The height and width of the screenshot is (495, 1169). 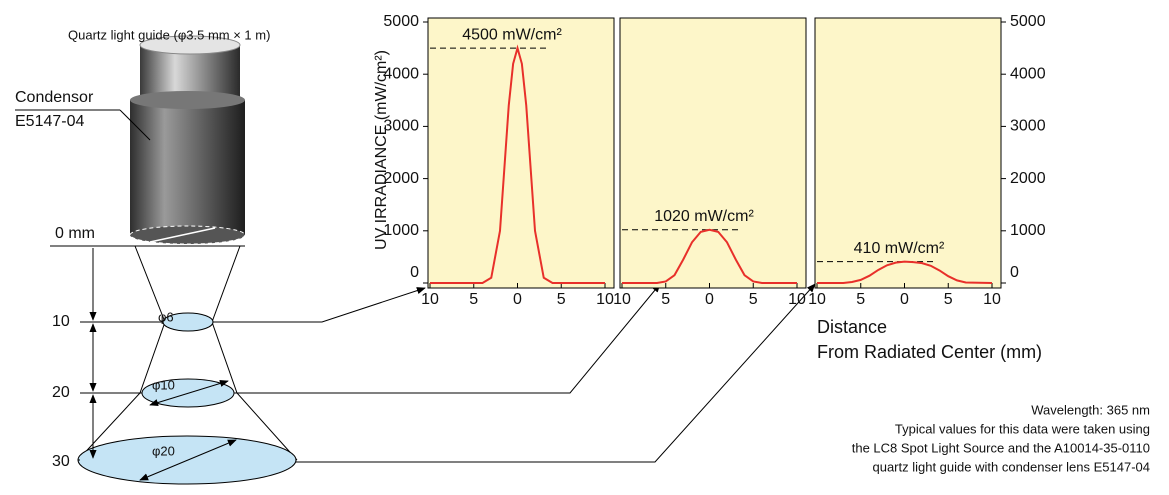 What do you see at coordinates (899, 248) in the screenshot?
I see `peak-label: 410 mW/cm²` at bounding box center [899, 248].